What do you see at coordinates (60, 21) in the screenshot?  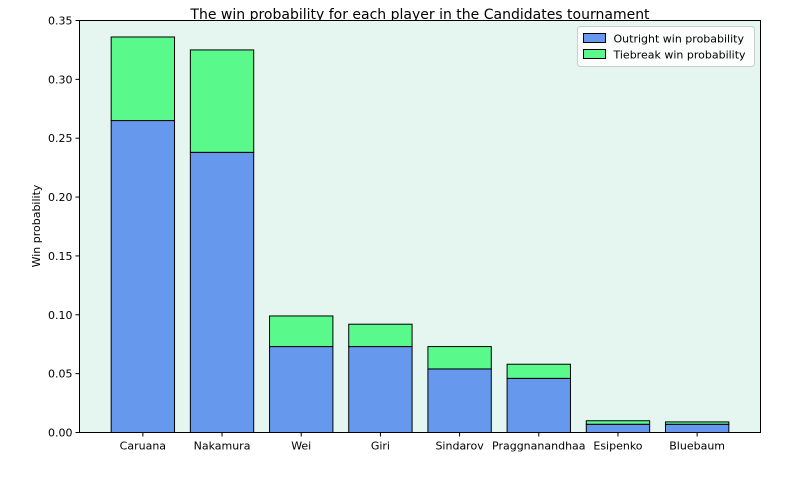 I see `y-tick-label: 0.35` at bounding box center [60, 21].